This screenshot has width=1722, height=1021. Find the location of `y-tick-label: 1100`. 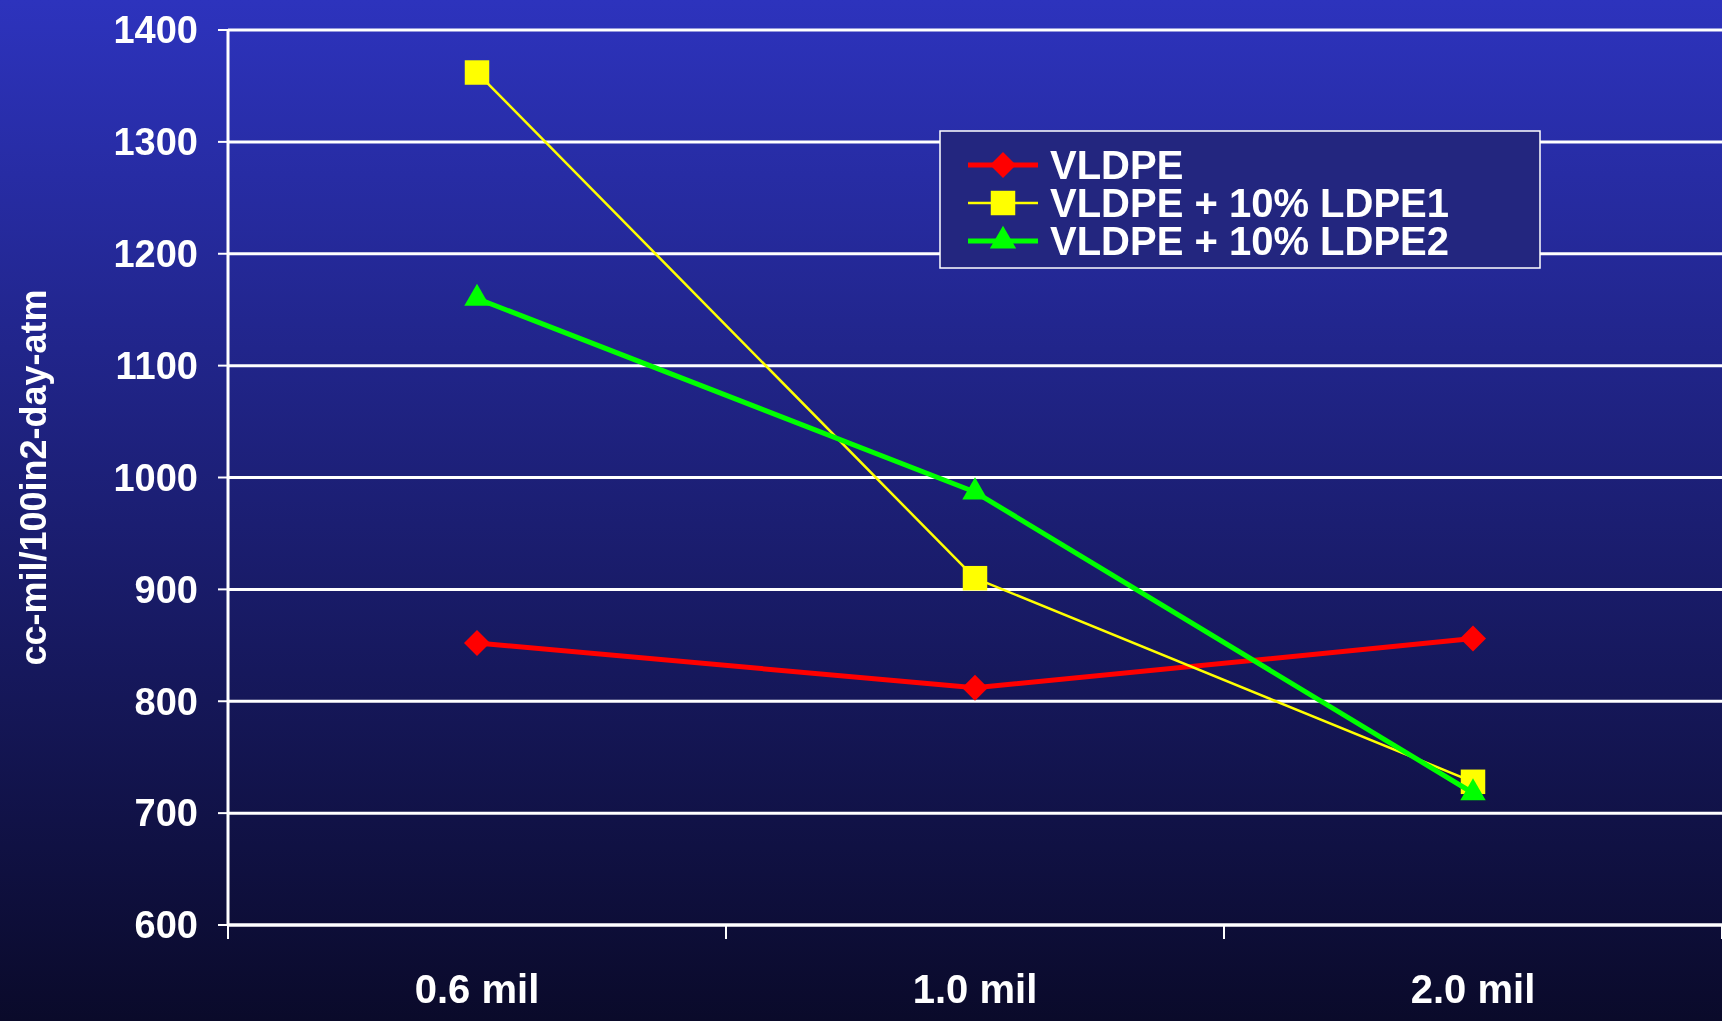

y-tick-label: 1100 is located at coordinates (156, 365).